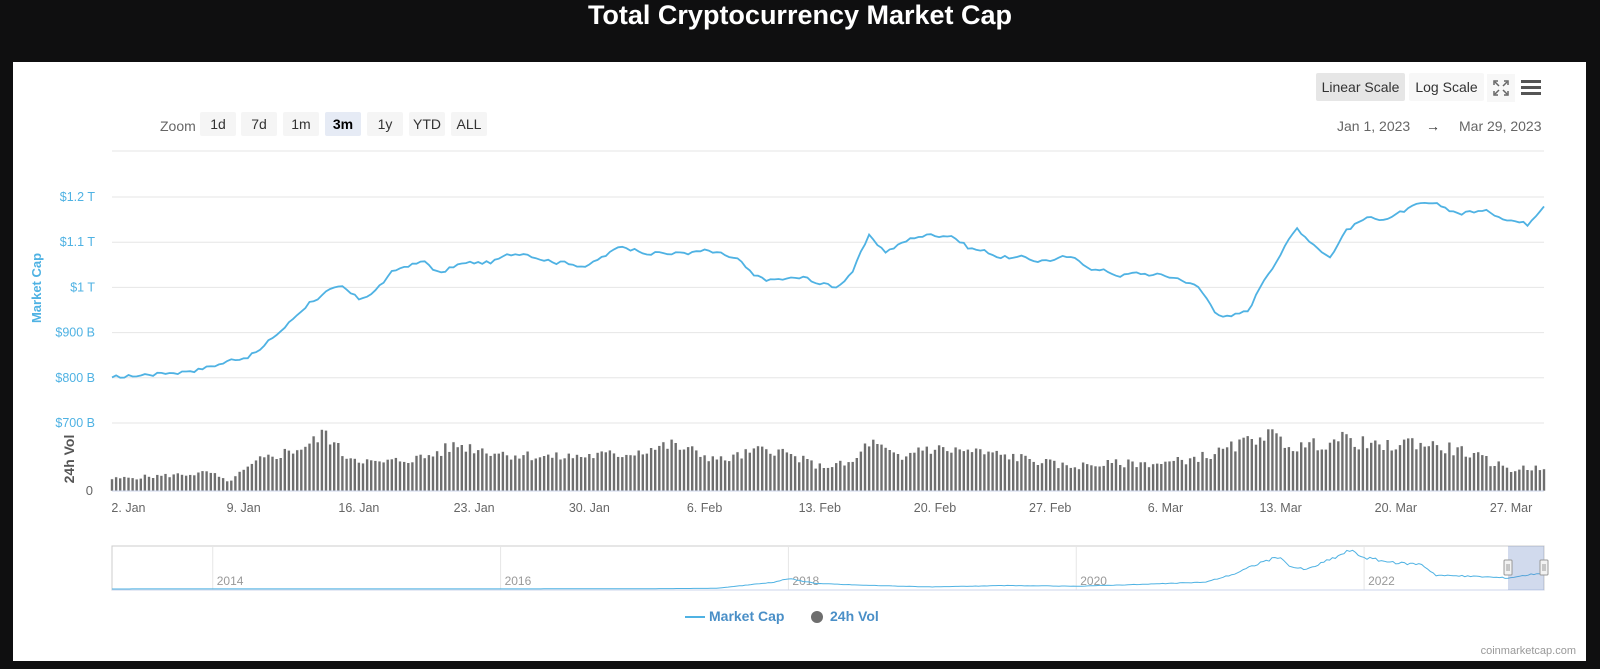 Image resolution: width=1600 pixels, height=669 pixels. What do you see at coordinates (1501, 88) in the screenshot?
I see `fullscreen-icon` at bounding box center [1501, 88].